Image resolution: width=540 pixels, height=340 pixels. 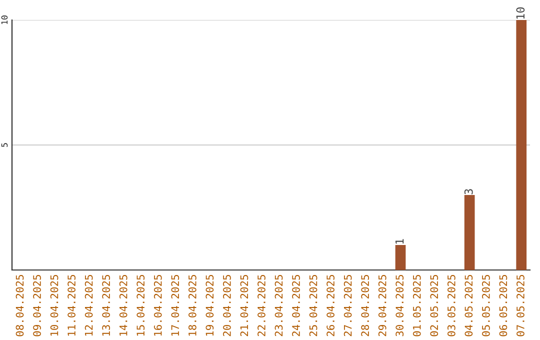 I want to click on x-tick-label: 20.04.2025, so click(x=227, y=305).